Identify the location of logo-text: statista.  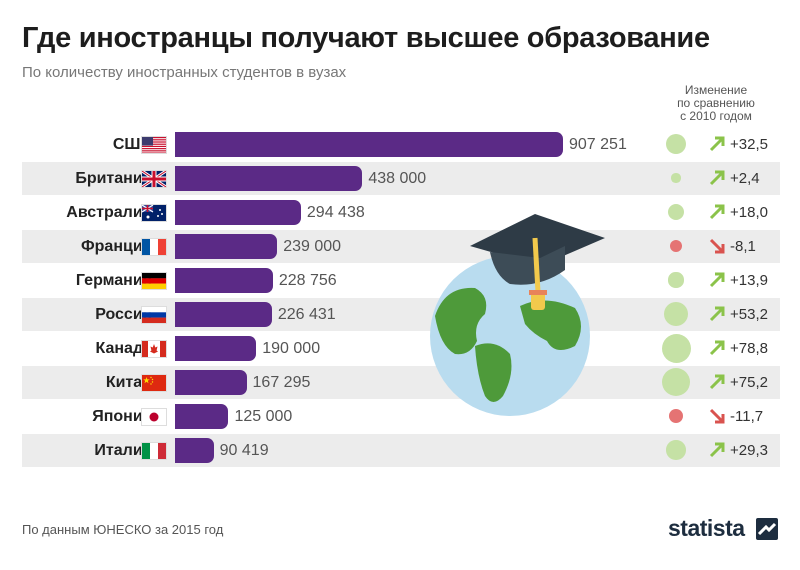
(706, 528).